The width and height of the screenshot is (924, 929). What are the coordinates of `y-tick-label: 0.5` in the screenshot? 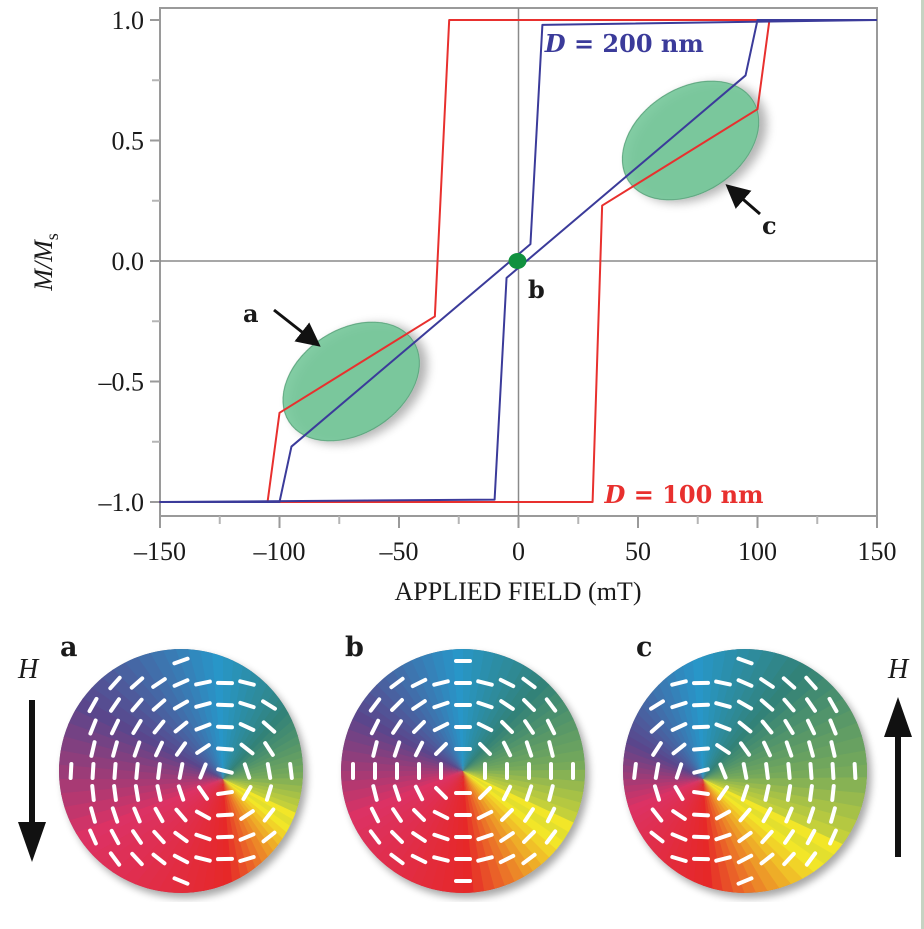 It's located at (128, 141).